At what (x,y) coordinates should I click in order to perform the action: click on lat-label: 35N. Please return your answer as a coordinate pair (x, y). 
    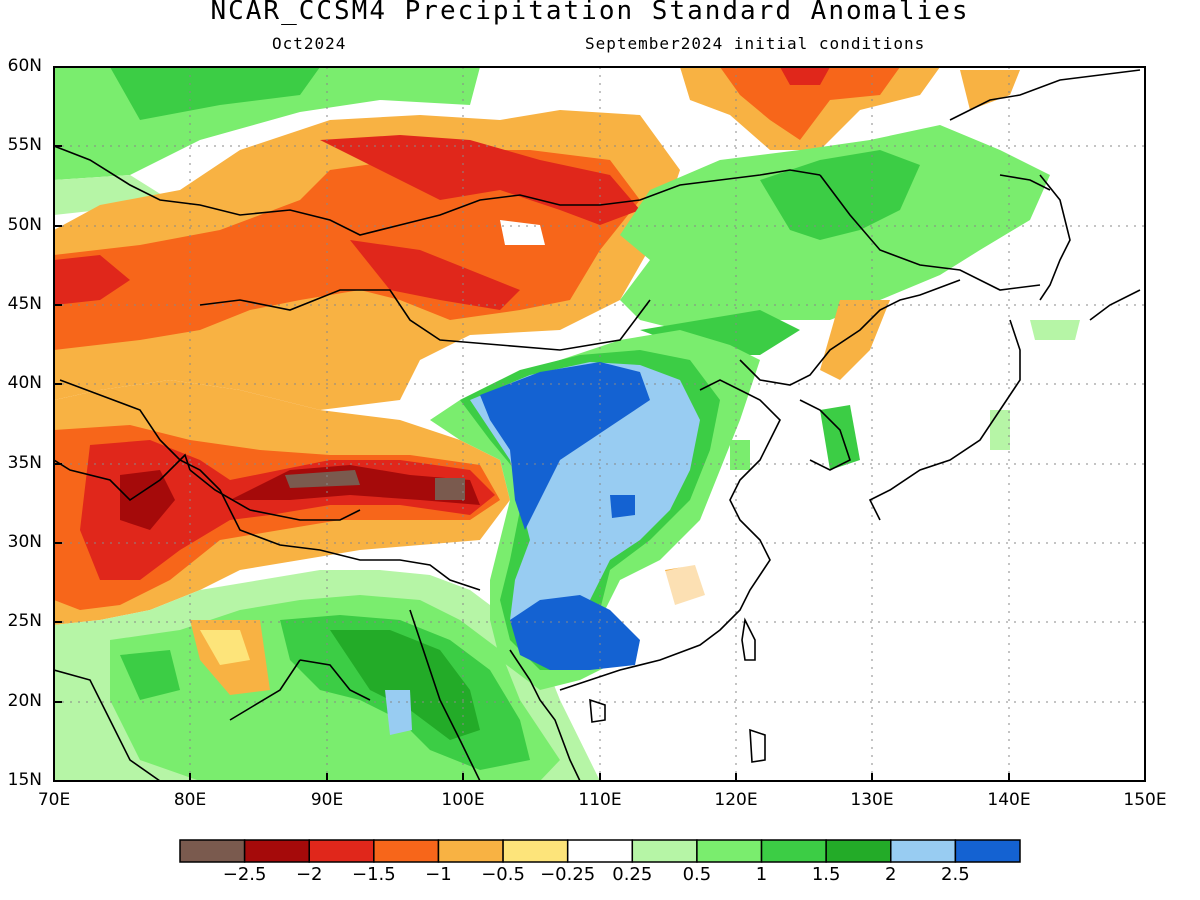
    Looking at the image, I should click on (24, 463).